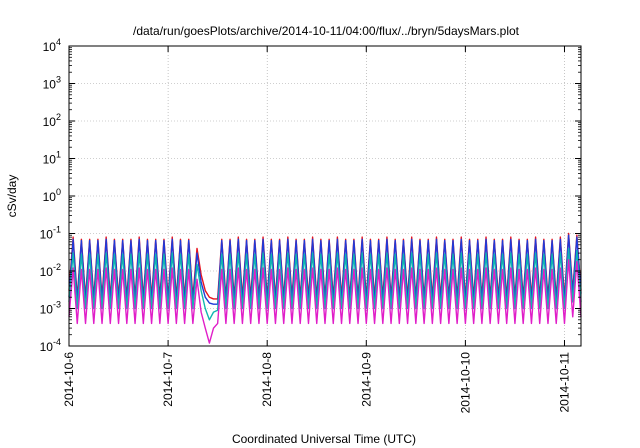  What do you see at coordinates (465, 383) in the screenshot?
I see `x-tick-label: 2014-10-10` at bounding box center [465, 383].